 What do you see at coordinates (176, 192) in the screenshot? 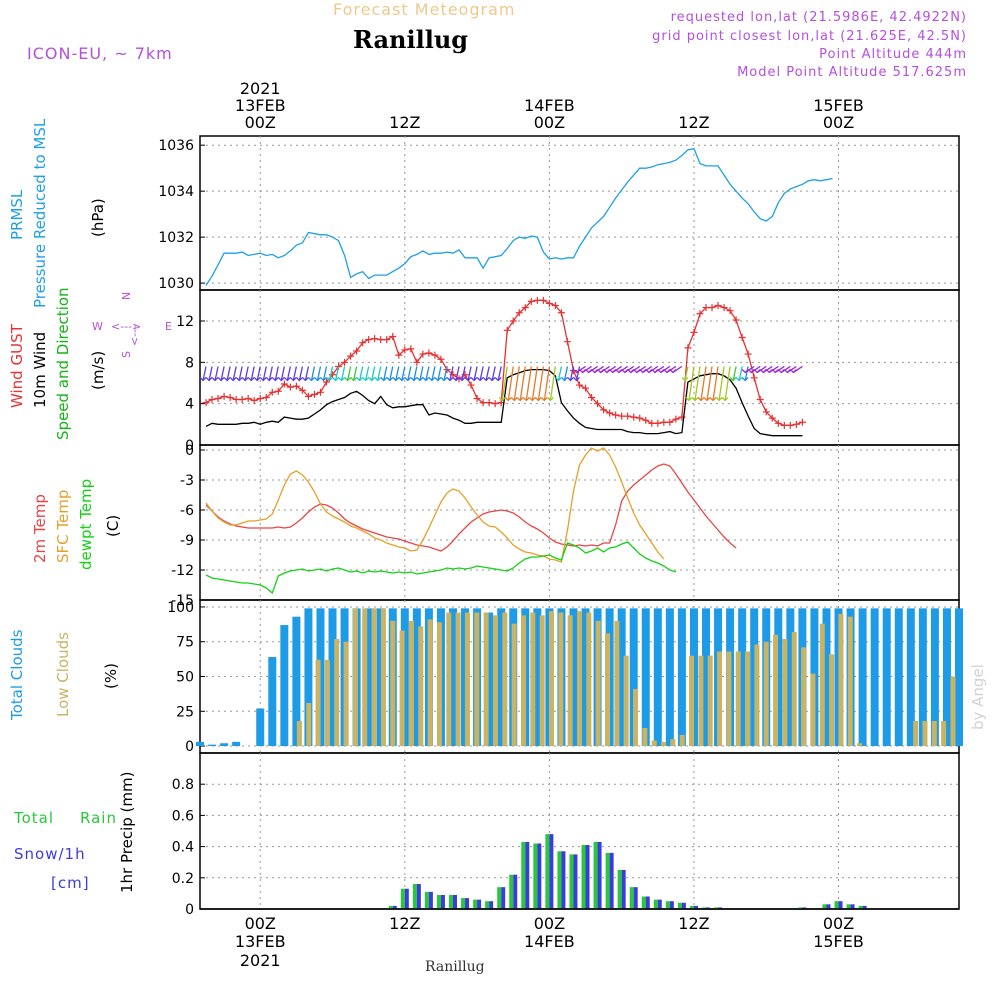
I see `pressure-ytick-label: 1034` at bounding box center [176, 192].